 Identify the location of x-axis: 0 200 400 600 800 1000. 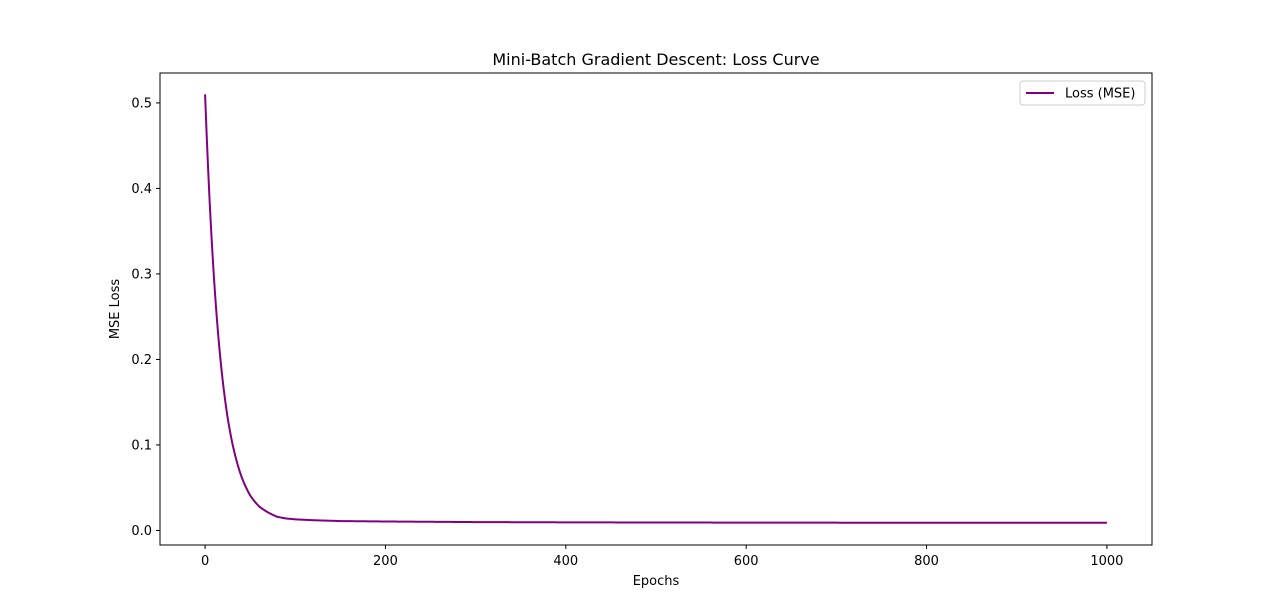
(662, 557).